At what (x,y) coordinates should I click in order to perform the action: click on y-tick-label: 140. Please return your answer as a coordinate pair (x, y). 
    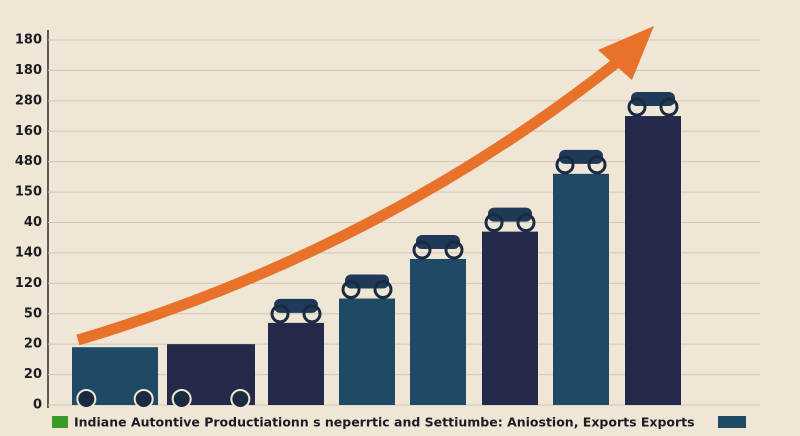
    Looking at the image, I should click on (28, 252).